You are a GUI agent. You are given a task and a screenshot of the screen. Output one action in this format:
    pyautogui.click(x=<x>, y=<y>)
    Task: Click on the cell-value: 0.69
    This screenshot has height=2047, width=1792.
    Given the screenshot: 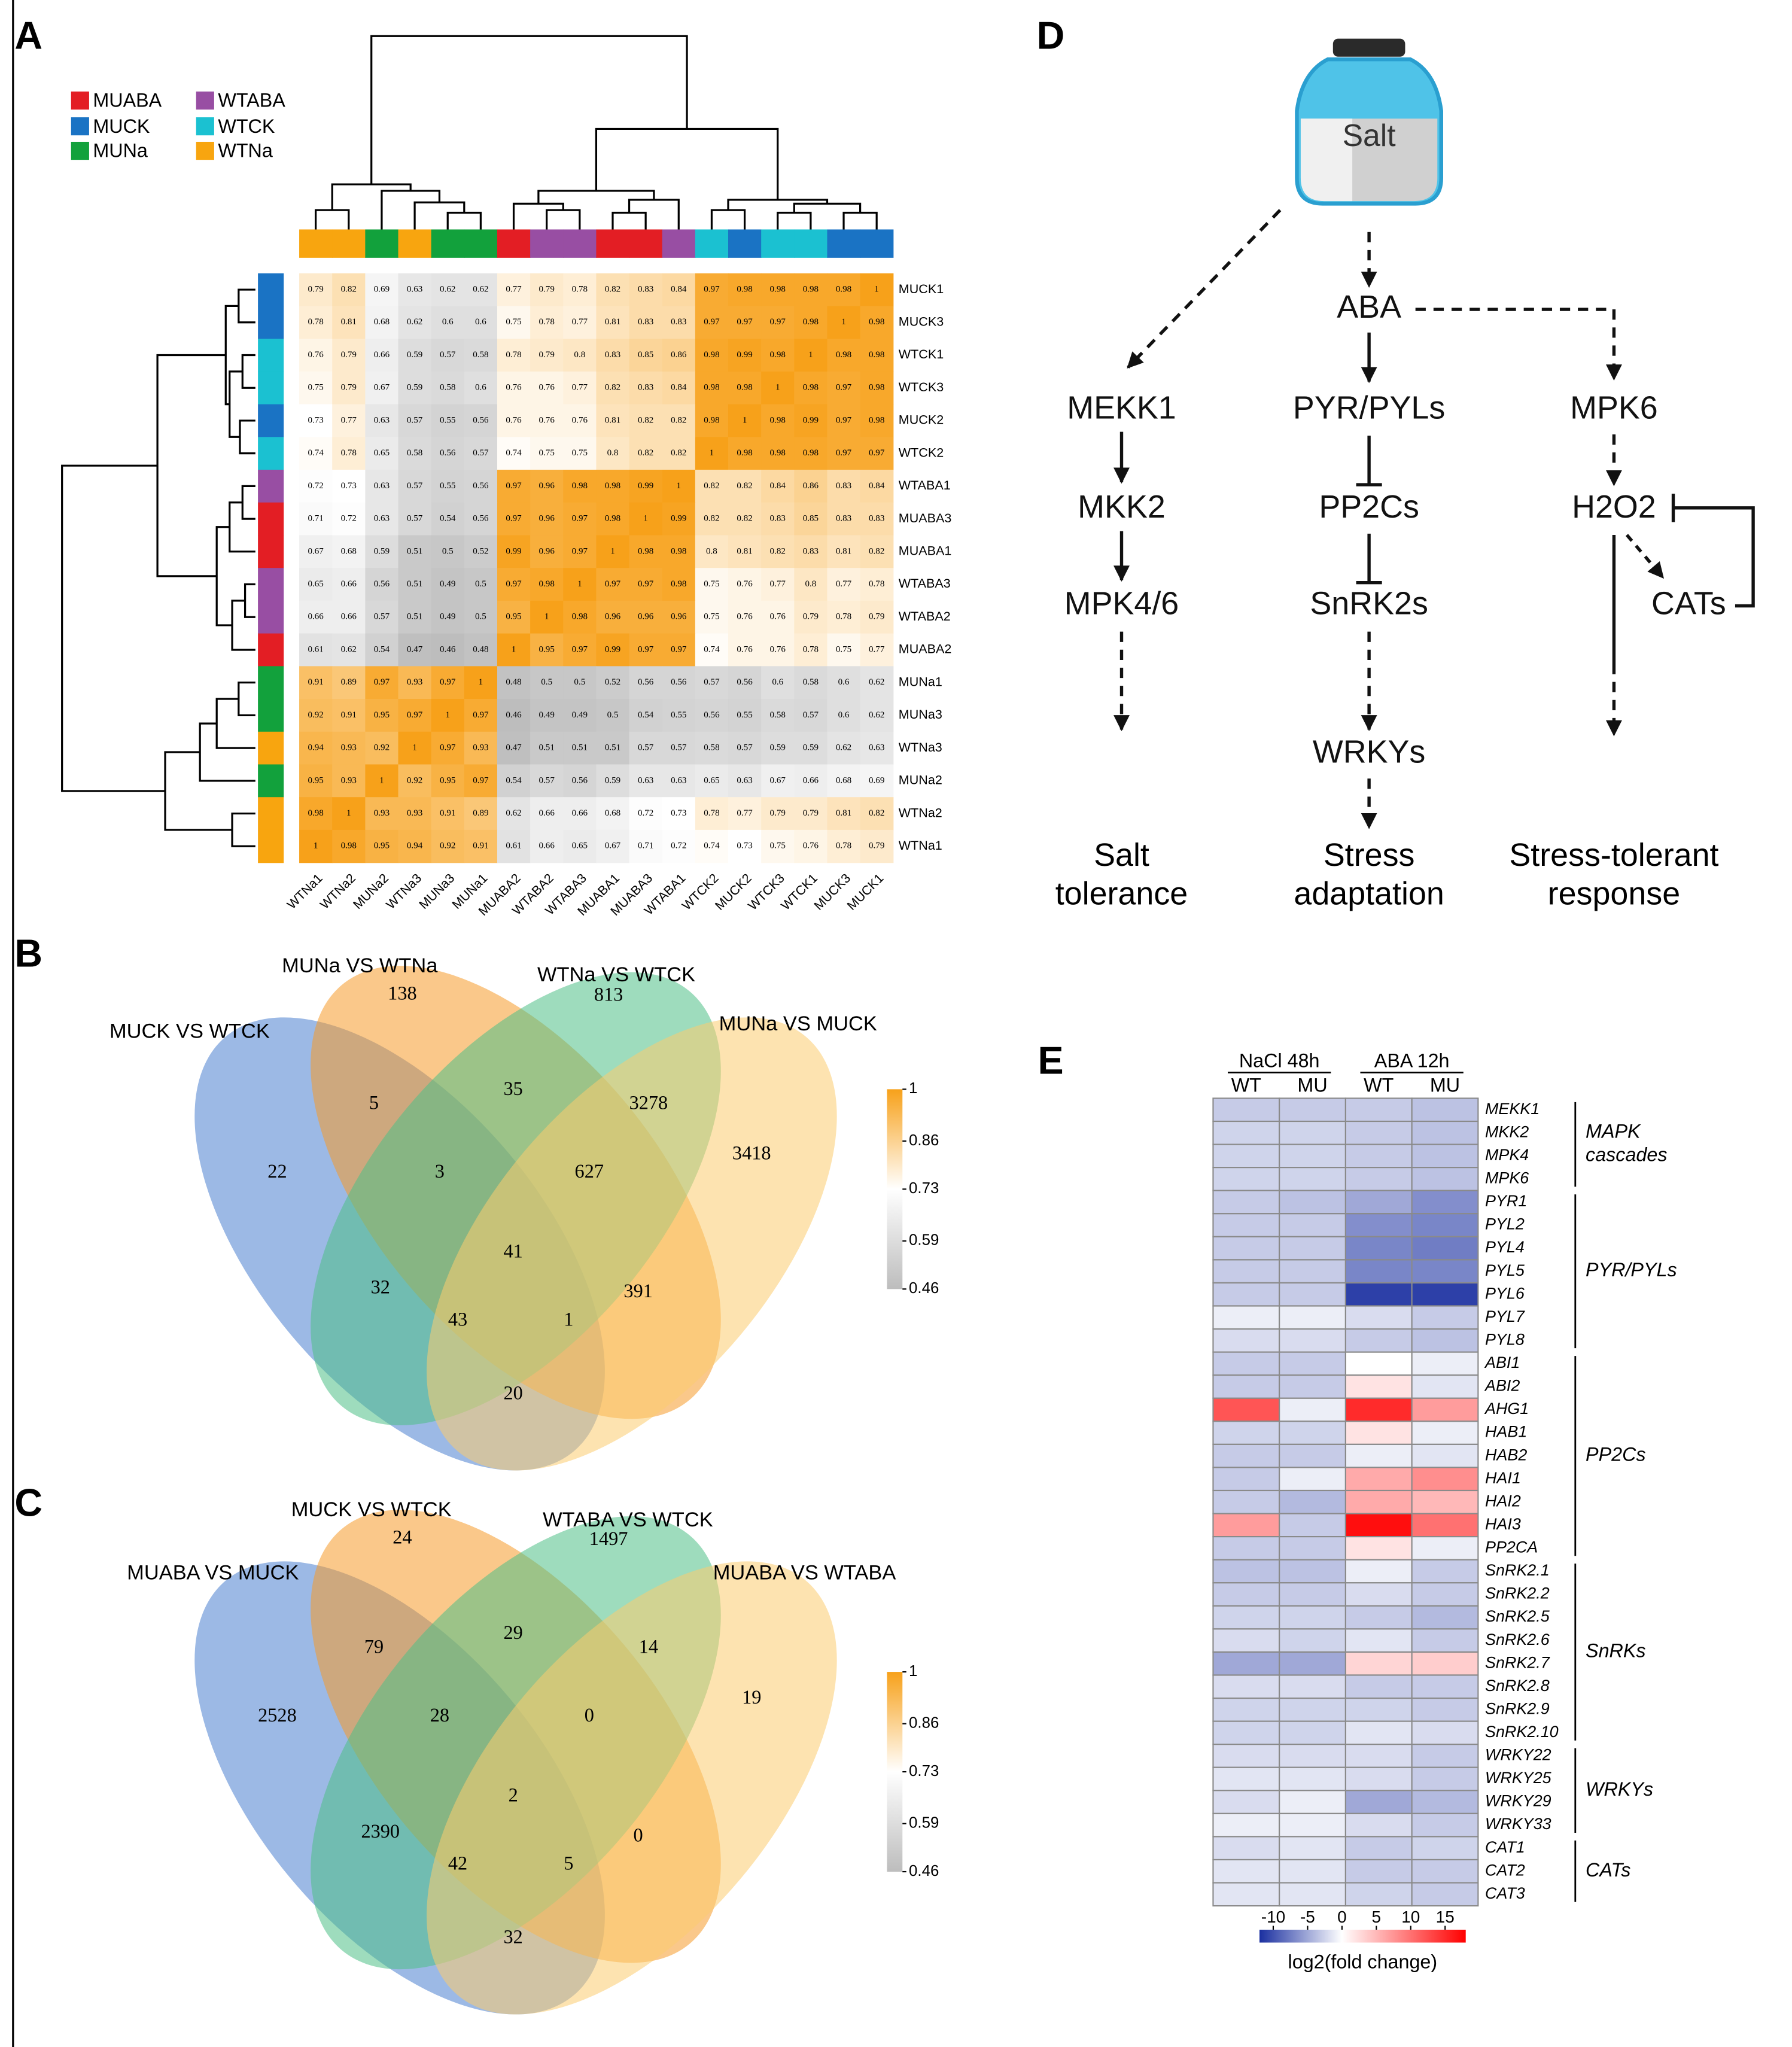 What is the action you would take?
    pyautogui.click(x=382, y=289)
    